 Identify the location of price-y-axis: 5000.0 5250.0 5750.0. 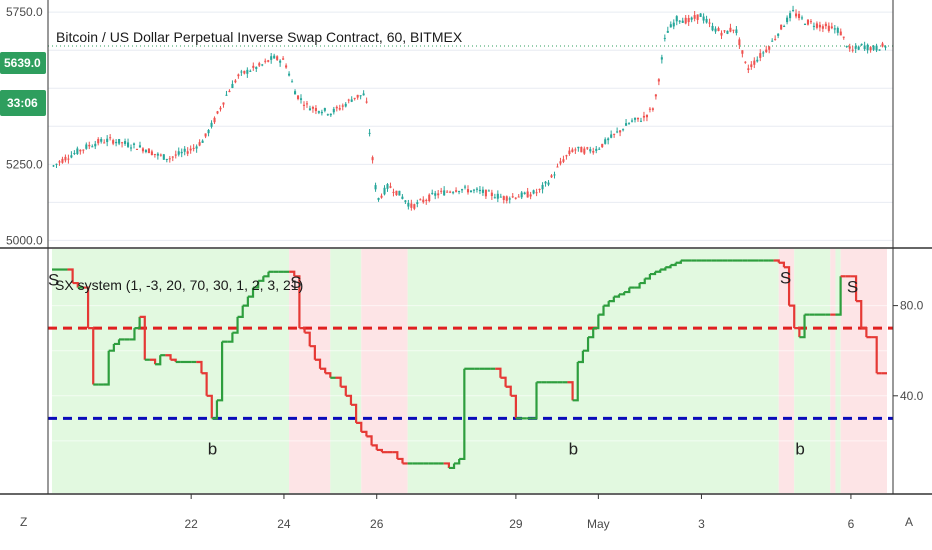
(24, 126).